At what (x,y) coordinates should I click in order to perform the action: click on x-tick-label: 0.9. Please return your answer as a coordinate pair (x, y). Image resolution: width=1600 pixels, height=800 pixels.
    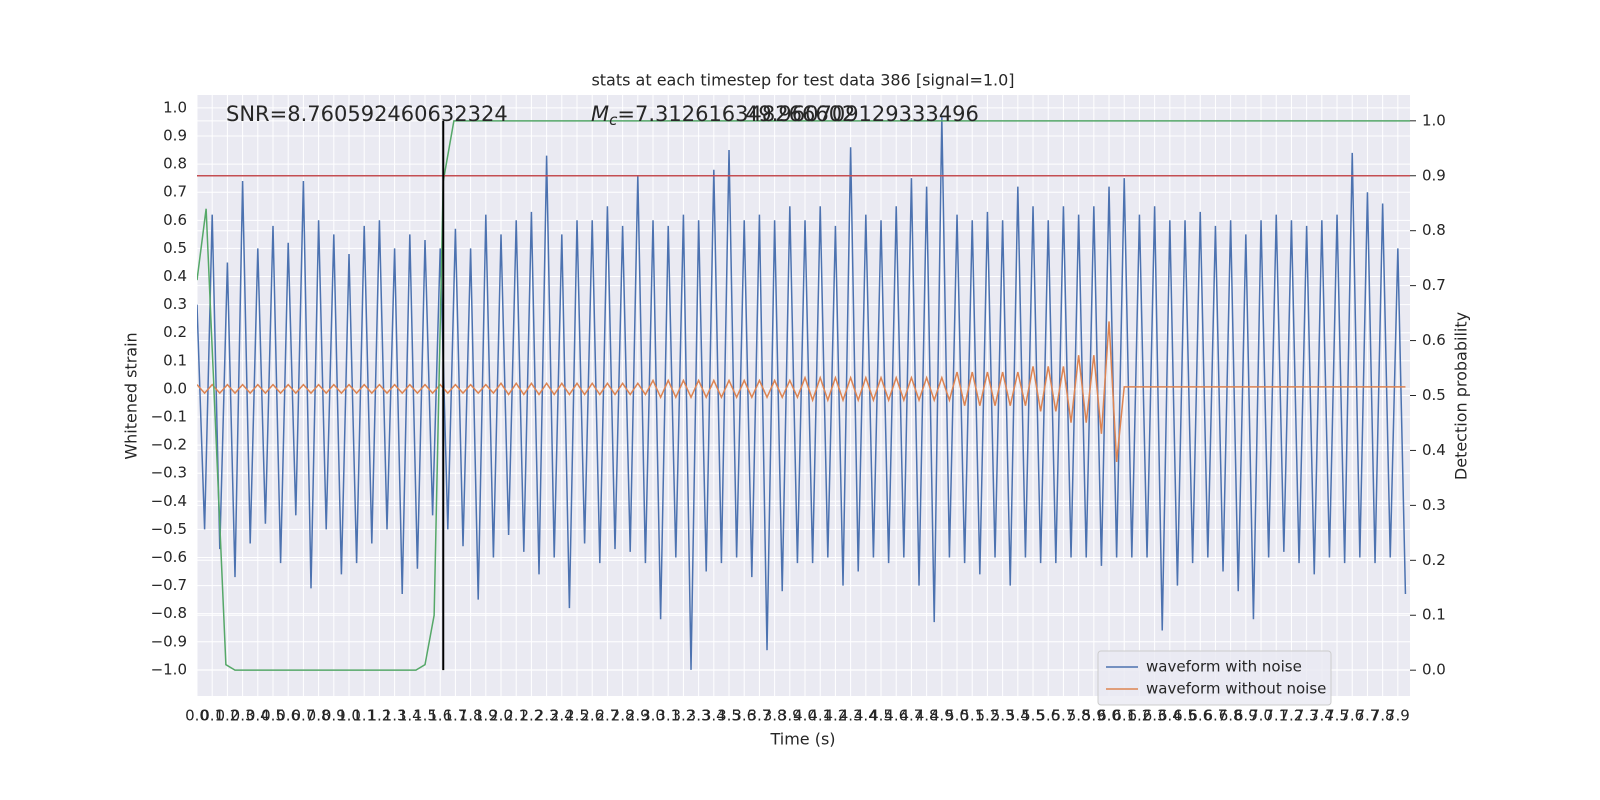
    Looking at the image, I should click on (334, 716).